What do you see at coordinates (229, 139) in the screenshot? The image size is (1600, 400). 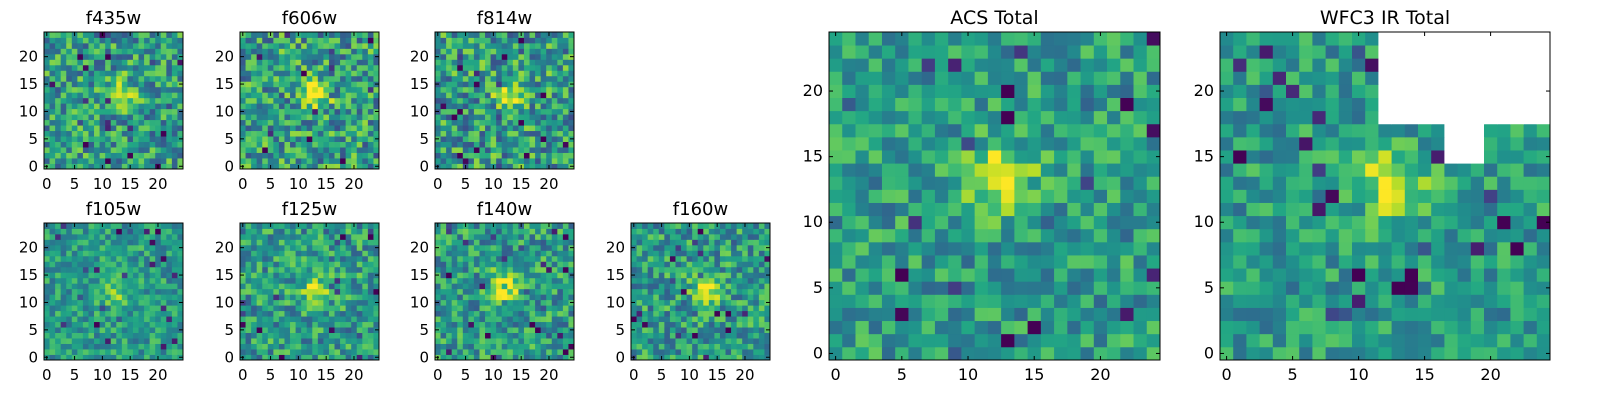 I see `y-tick-label: 5` at bounding box center [229, 139].